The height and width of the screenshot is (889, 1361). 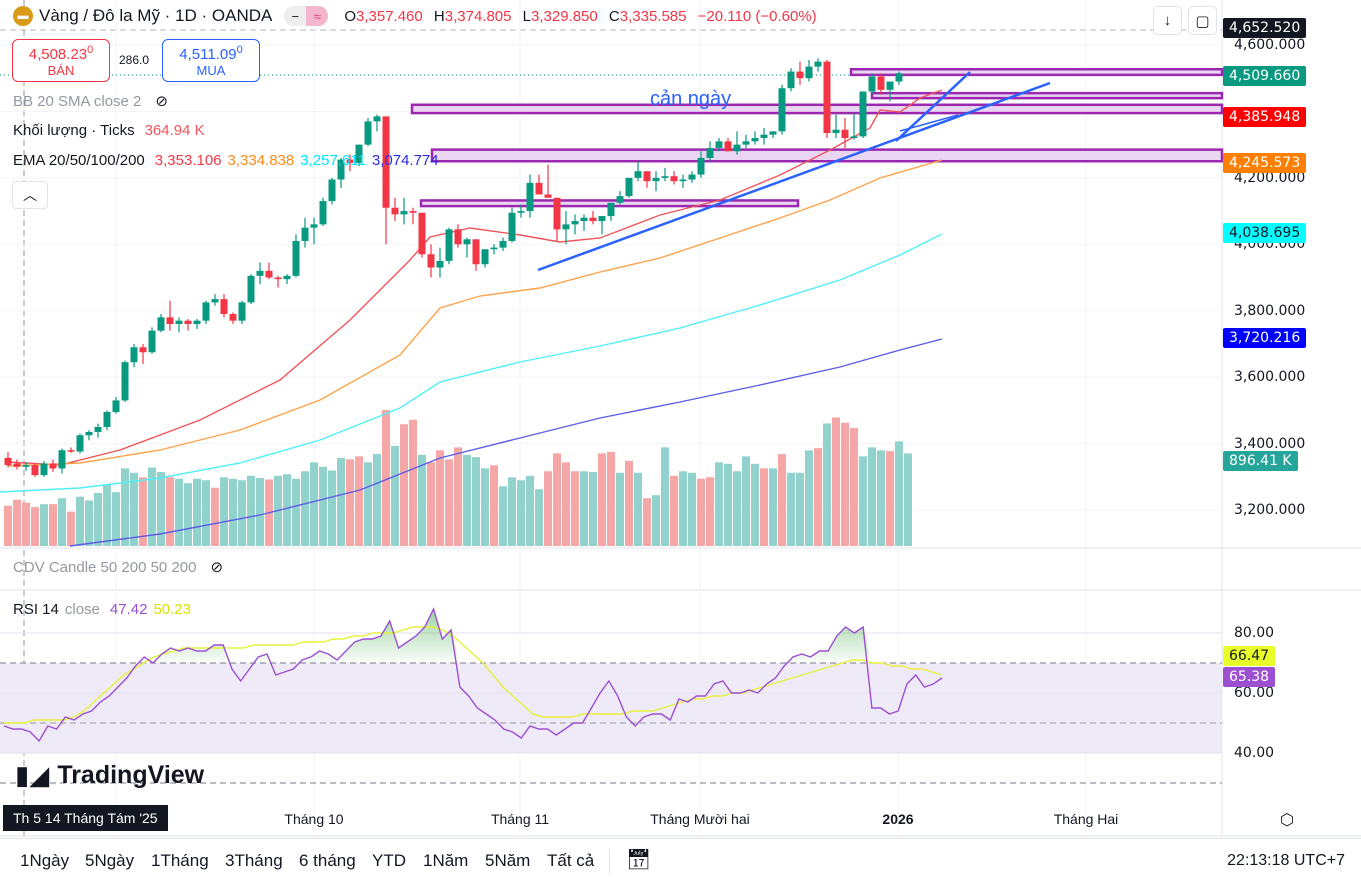 I want to click on chevron-up-icon: ︿, so click(x=30, y=195).